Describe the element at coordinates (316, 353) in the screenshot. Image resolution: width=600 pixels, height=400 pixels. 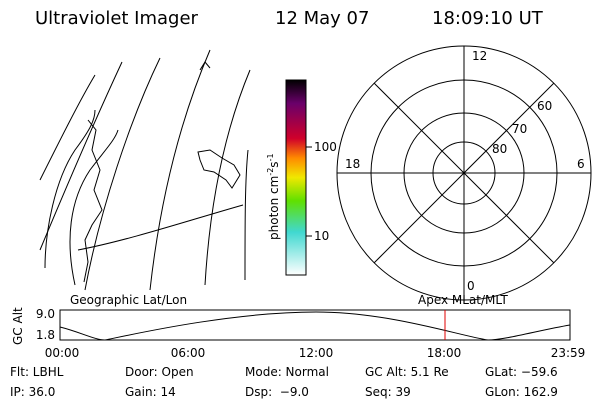
I see `x-tick-label: 12:00` at that location.